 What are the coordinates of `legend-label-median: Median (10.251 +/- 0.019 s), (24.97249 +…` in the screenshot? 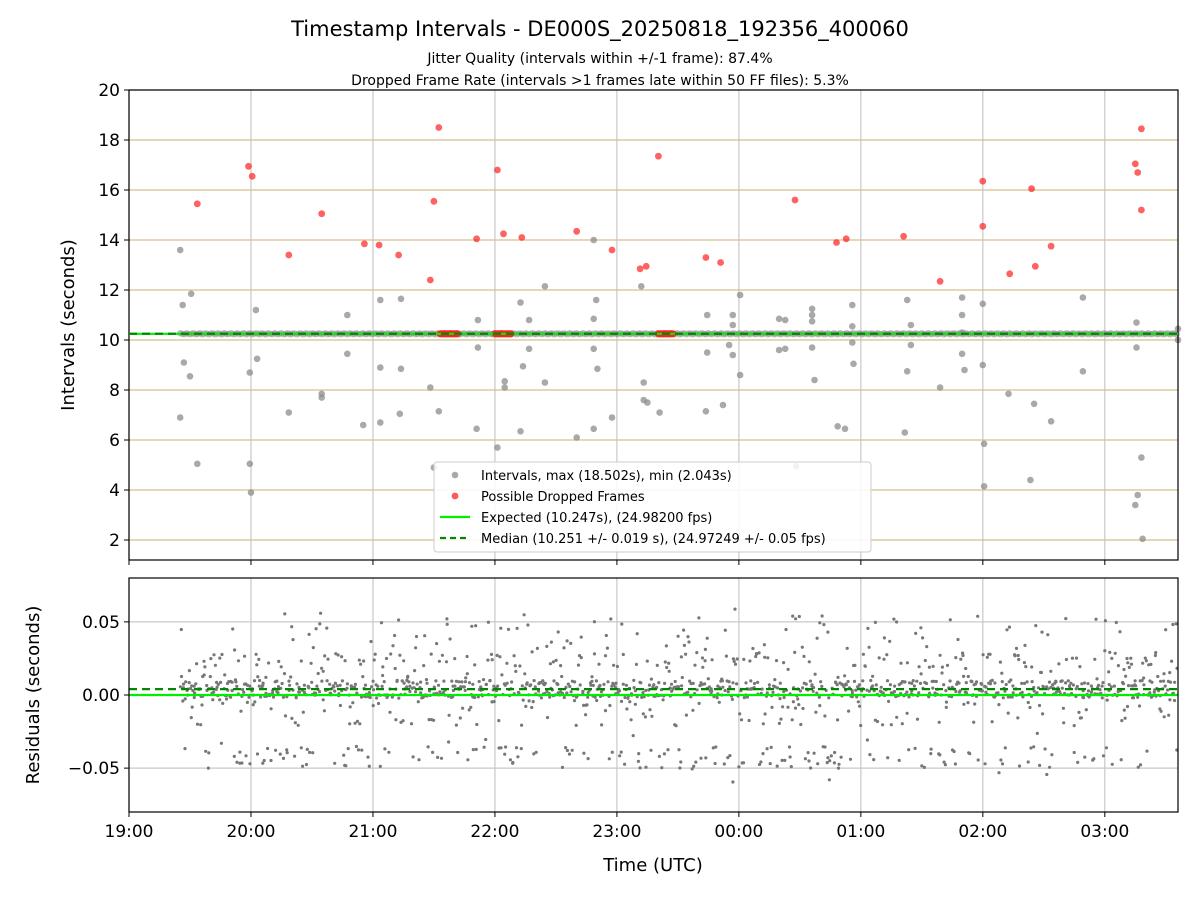 It's located at (653, 539).